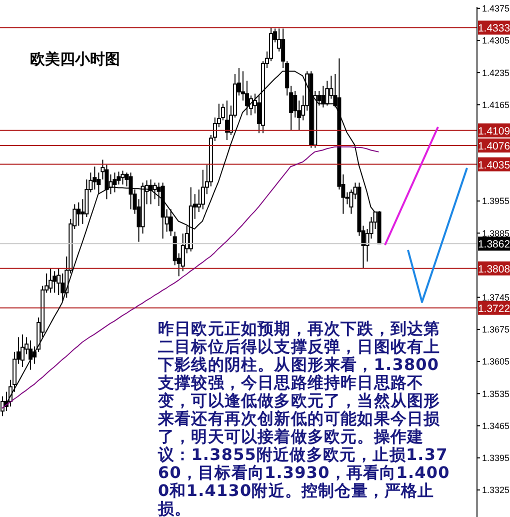 This screenshot has width=510, height=517. What do you see at coordinates (496, 329) in the screenshot?
I see `y-tick-label: 1.3675` at bounding box center [496, 329].